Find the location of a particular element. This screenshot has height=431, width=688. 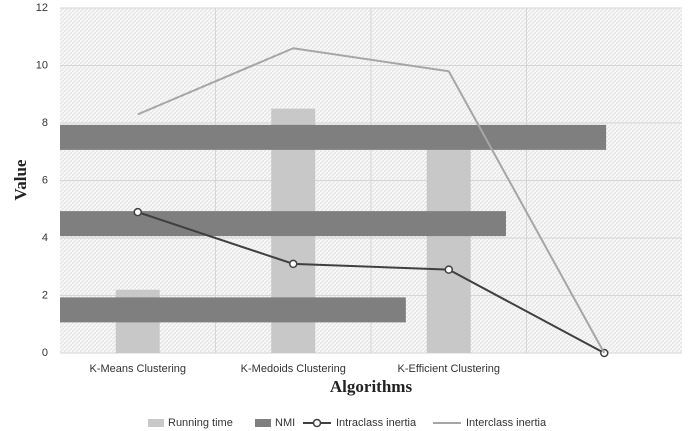

legend-label: Intraclass inertia is located at coordinates (376, 423).